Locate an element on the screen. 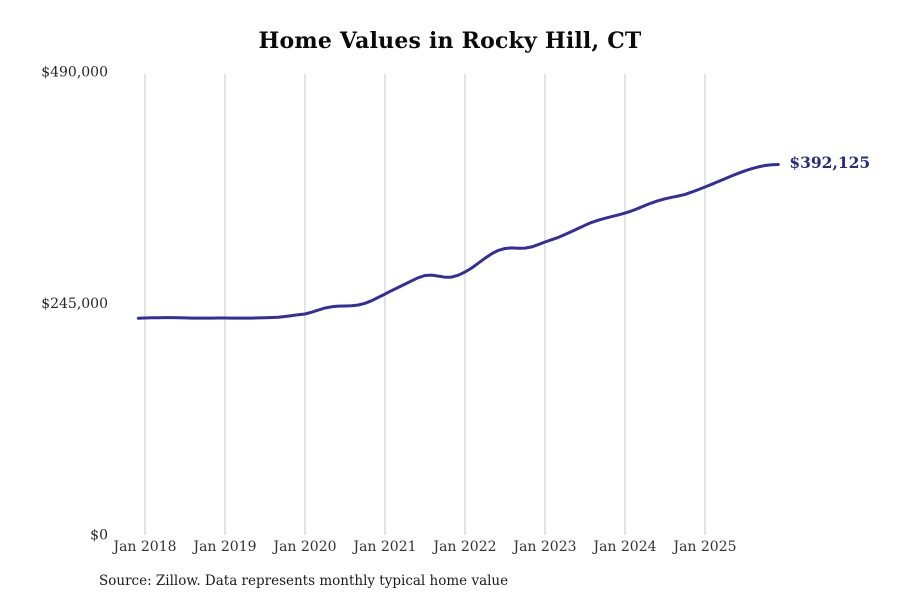 The width and height of the screenshot is (900, 600). y-tick-label: $490,000 is located at coordinates (74, 73).